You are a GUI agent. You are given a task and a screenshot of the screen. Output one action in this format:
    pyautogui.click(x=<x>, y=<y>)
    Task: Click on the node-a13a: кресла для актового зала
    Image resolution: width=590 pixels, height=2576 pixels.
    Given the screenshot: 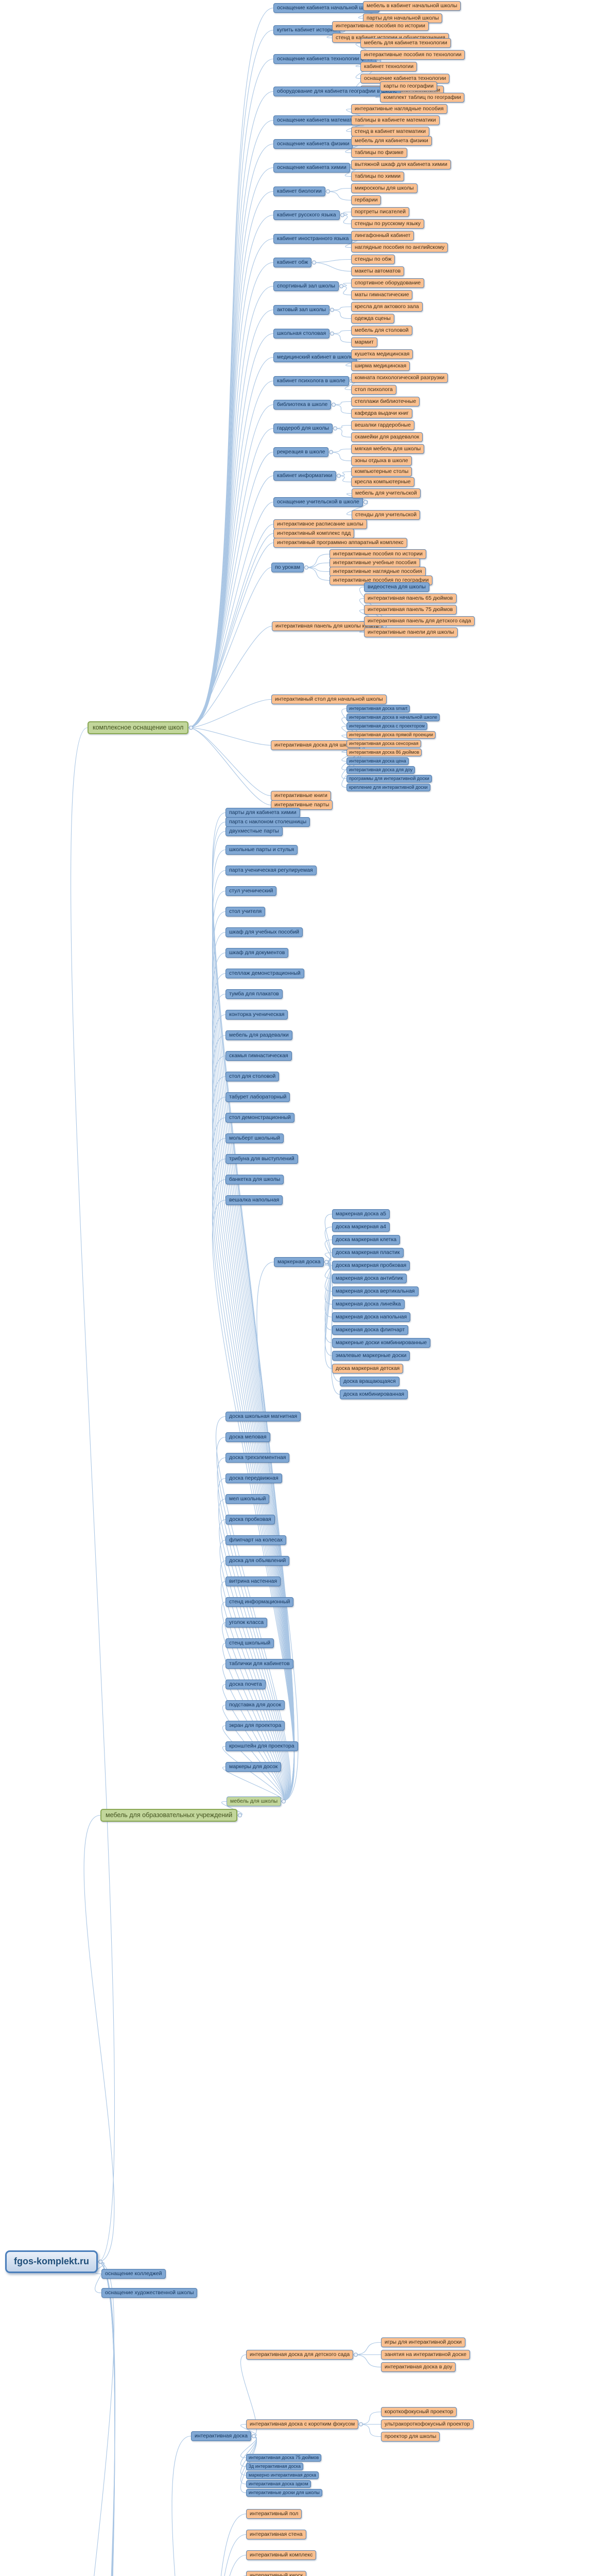 What is the action you would take?
    pyautogui.click(x=387, y=307)
    